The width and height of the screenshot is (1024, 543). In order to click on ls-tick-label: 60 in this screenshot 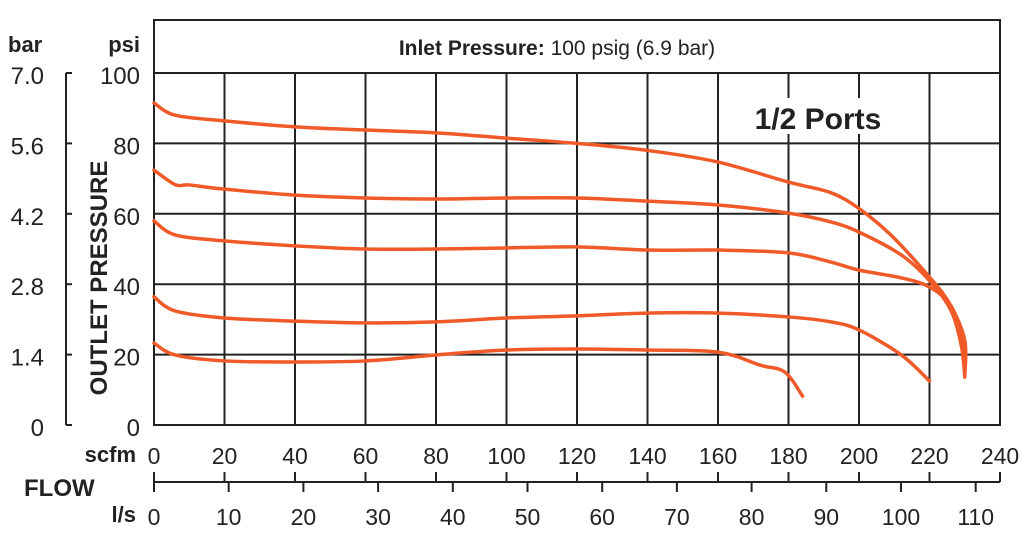, I will do `click(602, 517)`.